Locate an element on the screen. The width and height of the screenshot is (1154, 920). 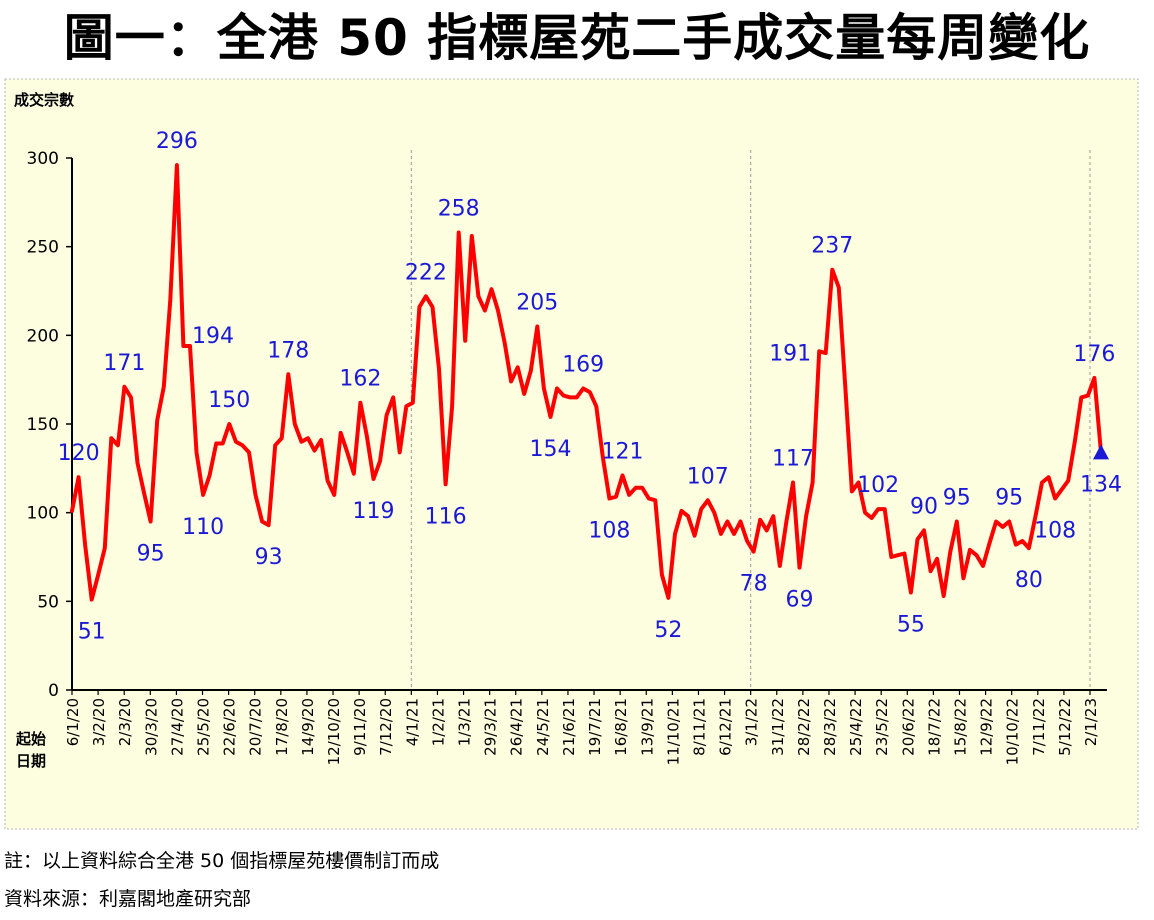
x-tick-label: 5/12/22 is located at coordinates (1065, 727).